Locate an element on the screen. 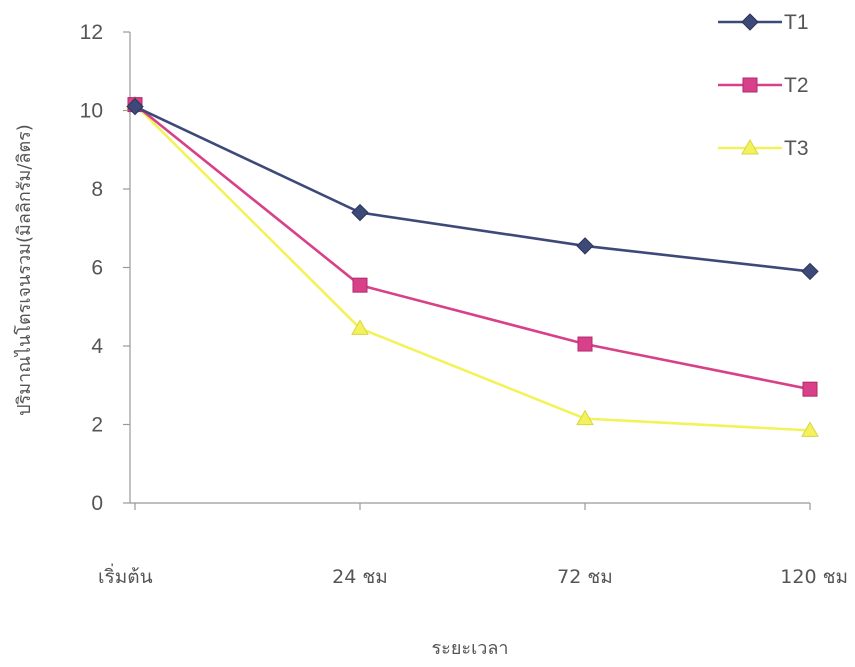  legend: T1 T2 T3 is located at coordinates (763, 85).